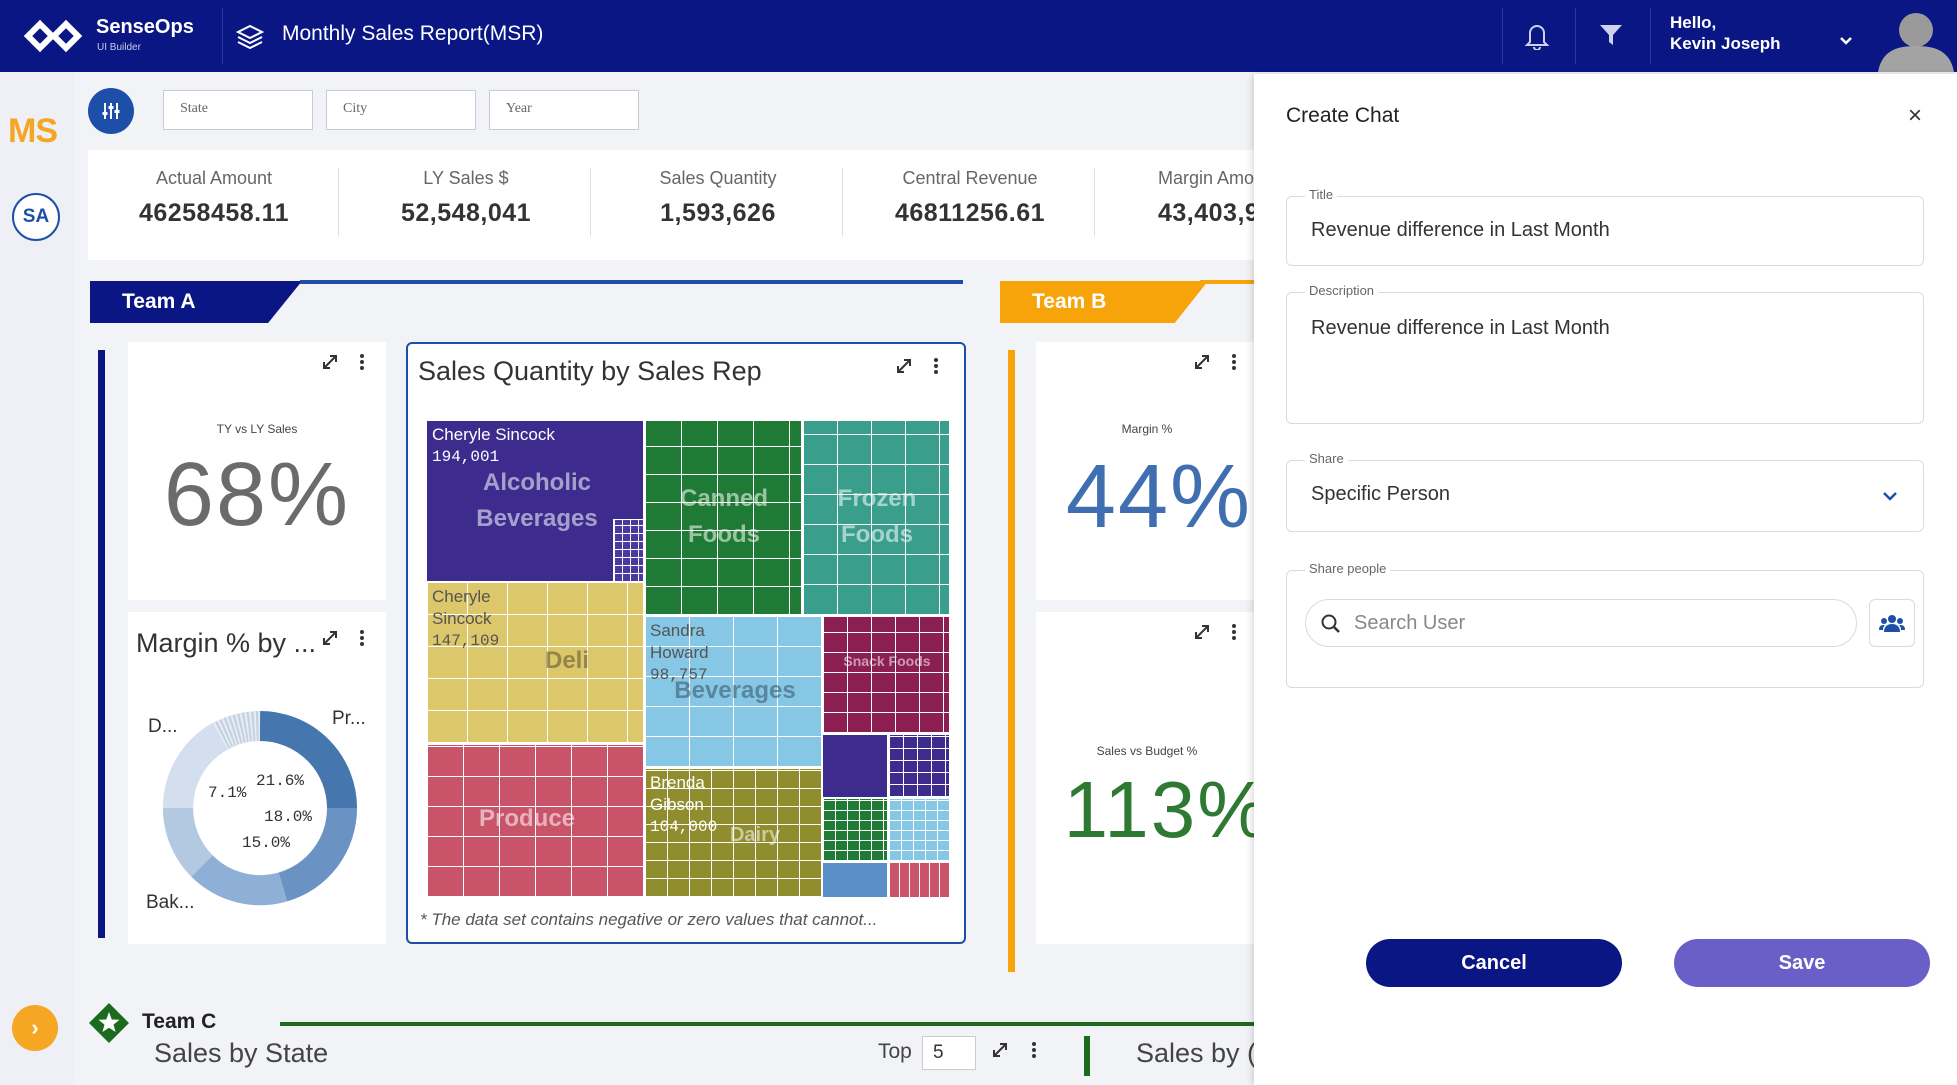 Image resolution: width=1957 pixels, height=1085 pixels. What do you see at coordinates (1611, 35) in the screenshot?
I see `filter-icon` at bounding box center [1611, 35].